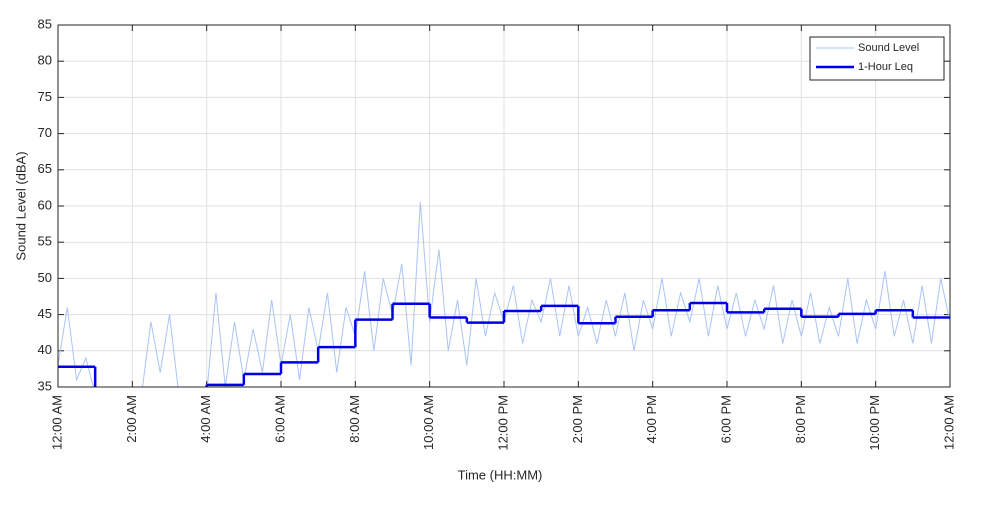 This screenshot has width=1000, height=505. Describe the element at coordinates (725, 419) in the screenshot. I see `x-tick-label: 6:00 PM` at that location.